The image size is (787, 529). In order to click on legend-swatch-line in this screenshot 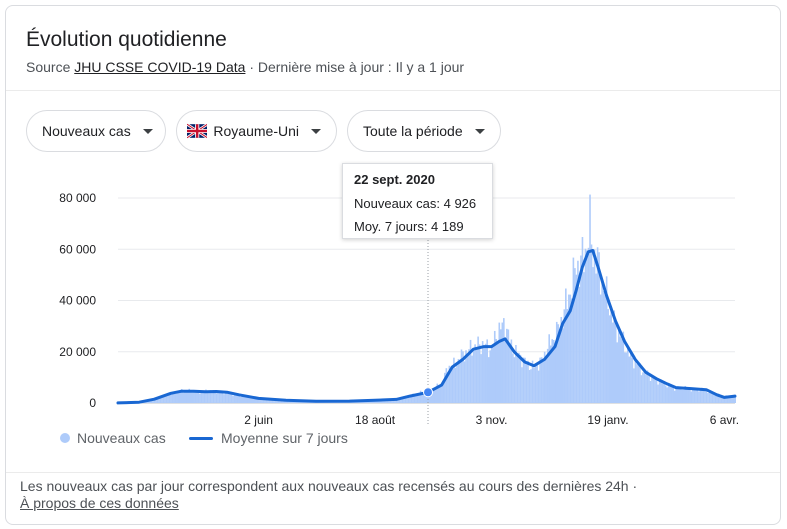, I will do `click(201, 438)`.